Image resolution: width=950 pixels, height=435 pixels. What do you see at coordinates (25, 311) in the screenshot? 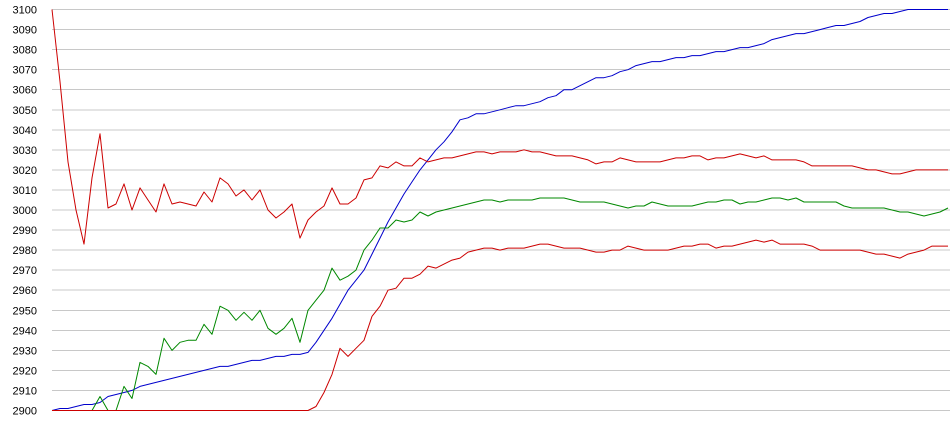
I see `y-tick-label: 2950` at bounding box center [25, 311].